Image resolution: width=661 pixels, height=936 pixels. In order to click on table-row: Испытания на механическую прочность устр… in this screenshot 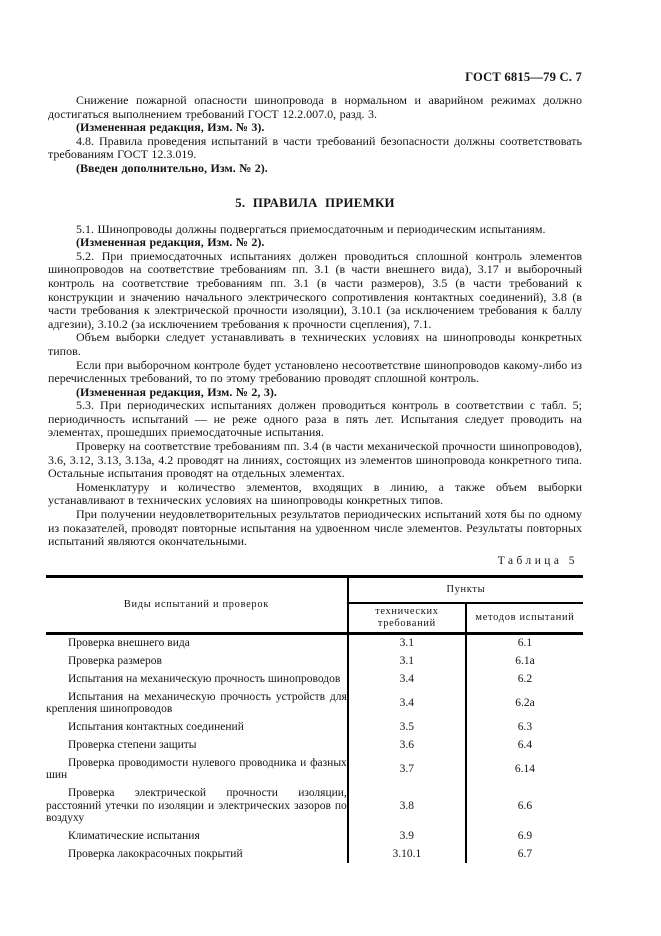, I will do `click(314, 703)`.